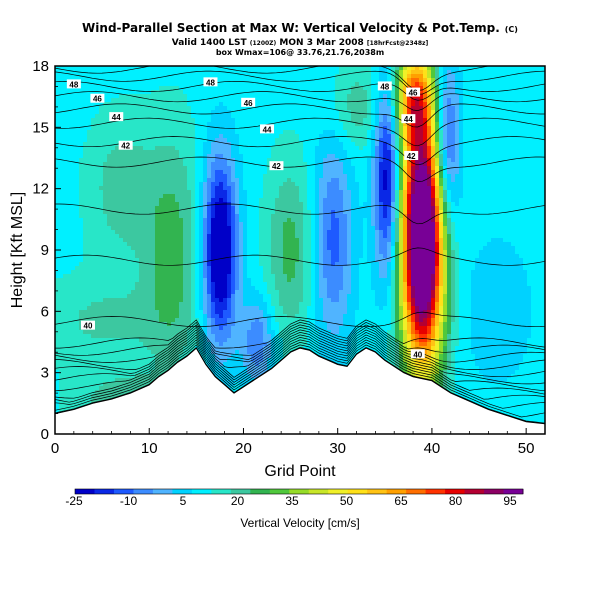 This screenshot has height=600, width=600. I want to click on x-tick-label: 30, so click(337, 448).